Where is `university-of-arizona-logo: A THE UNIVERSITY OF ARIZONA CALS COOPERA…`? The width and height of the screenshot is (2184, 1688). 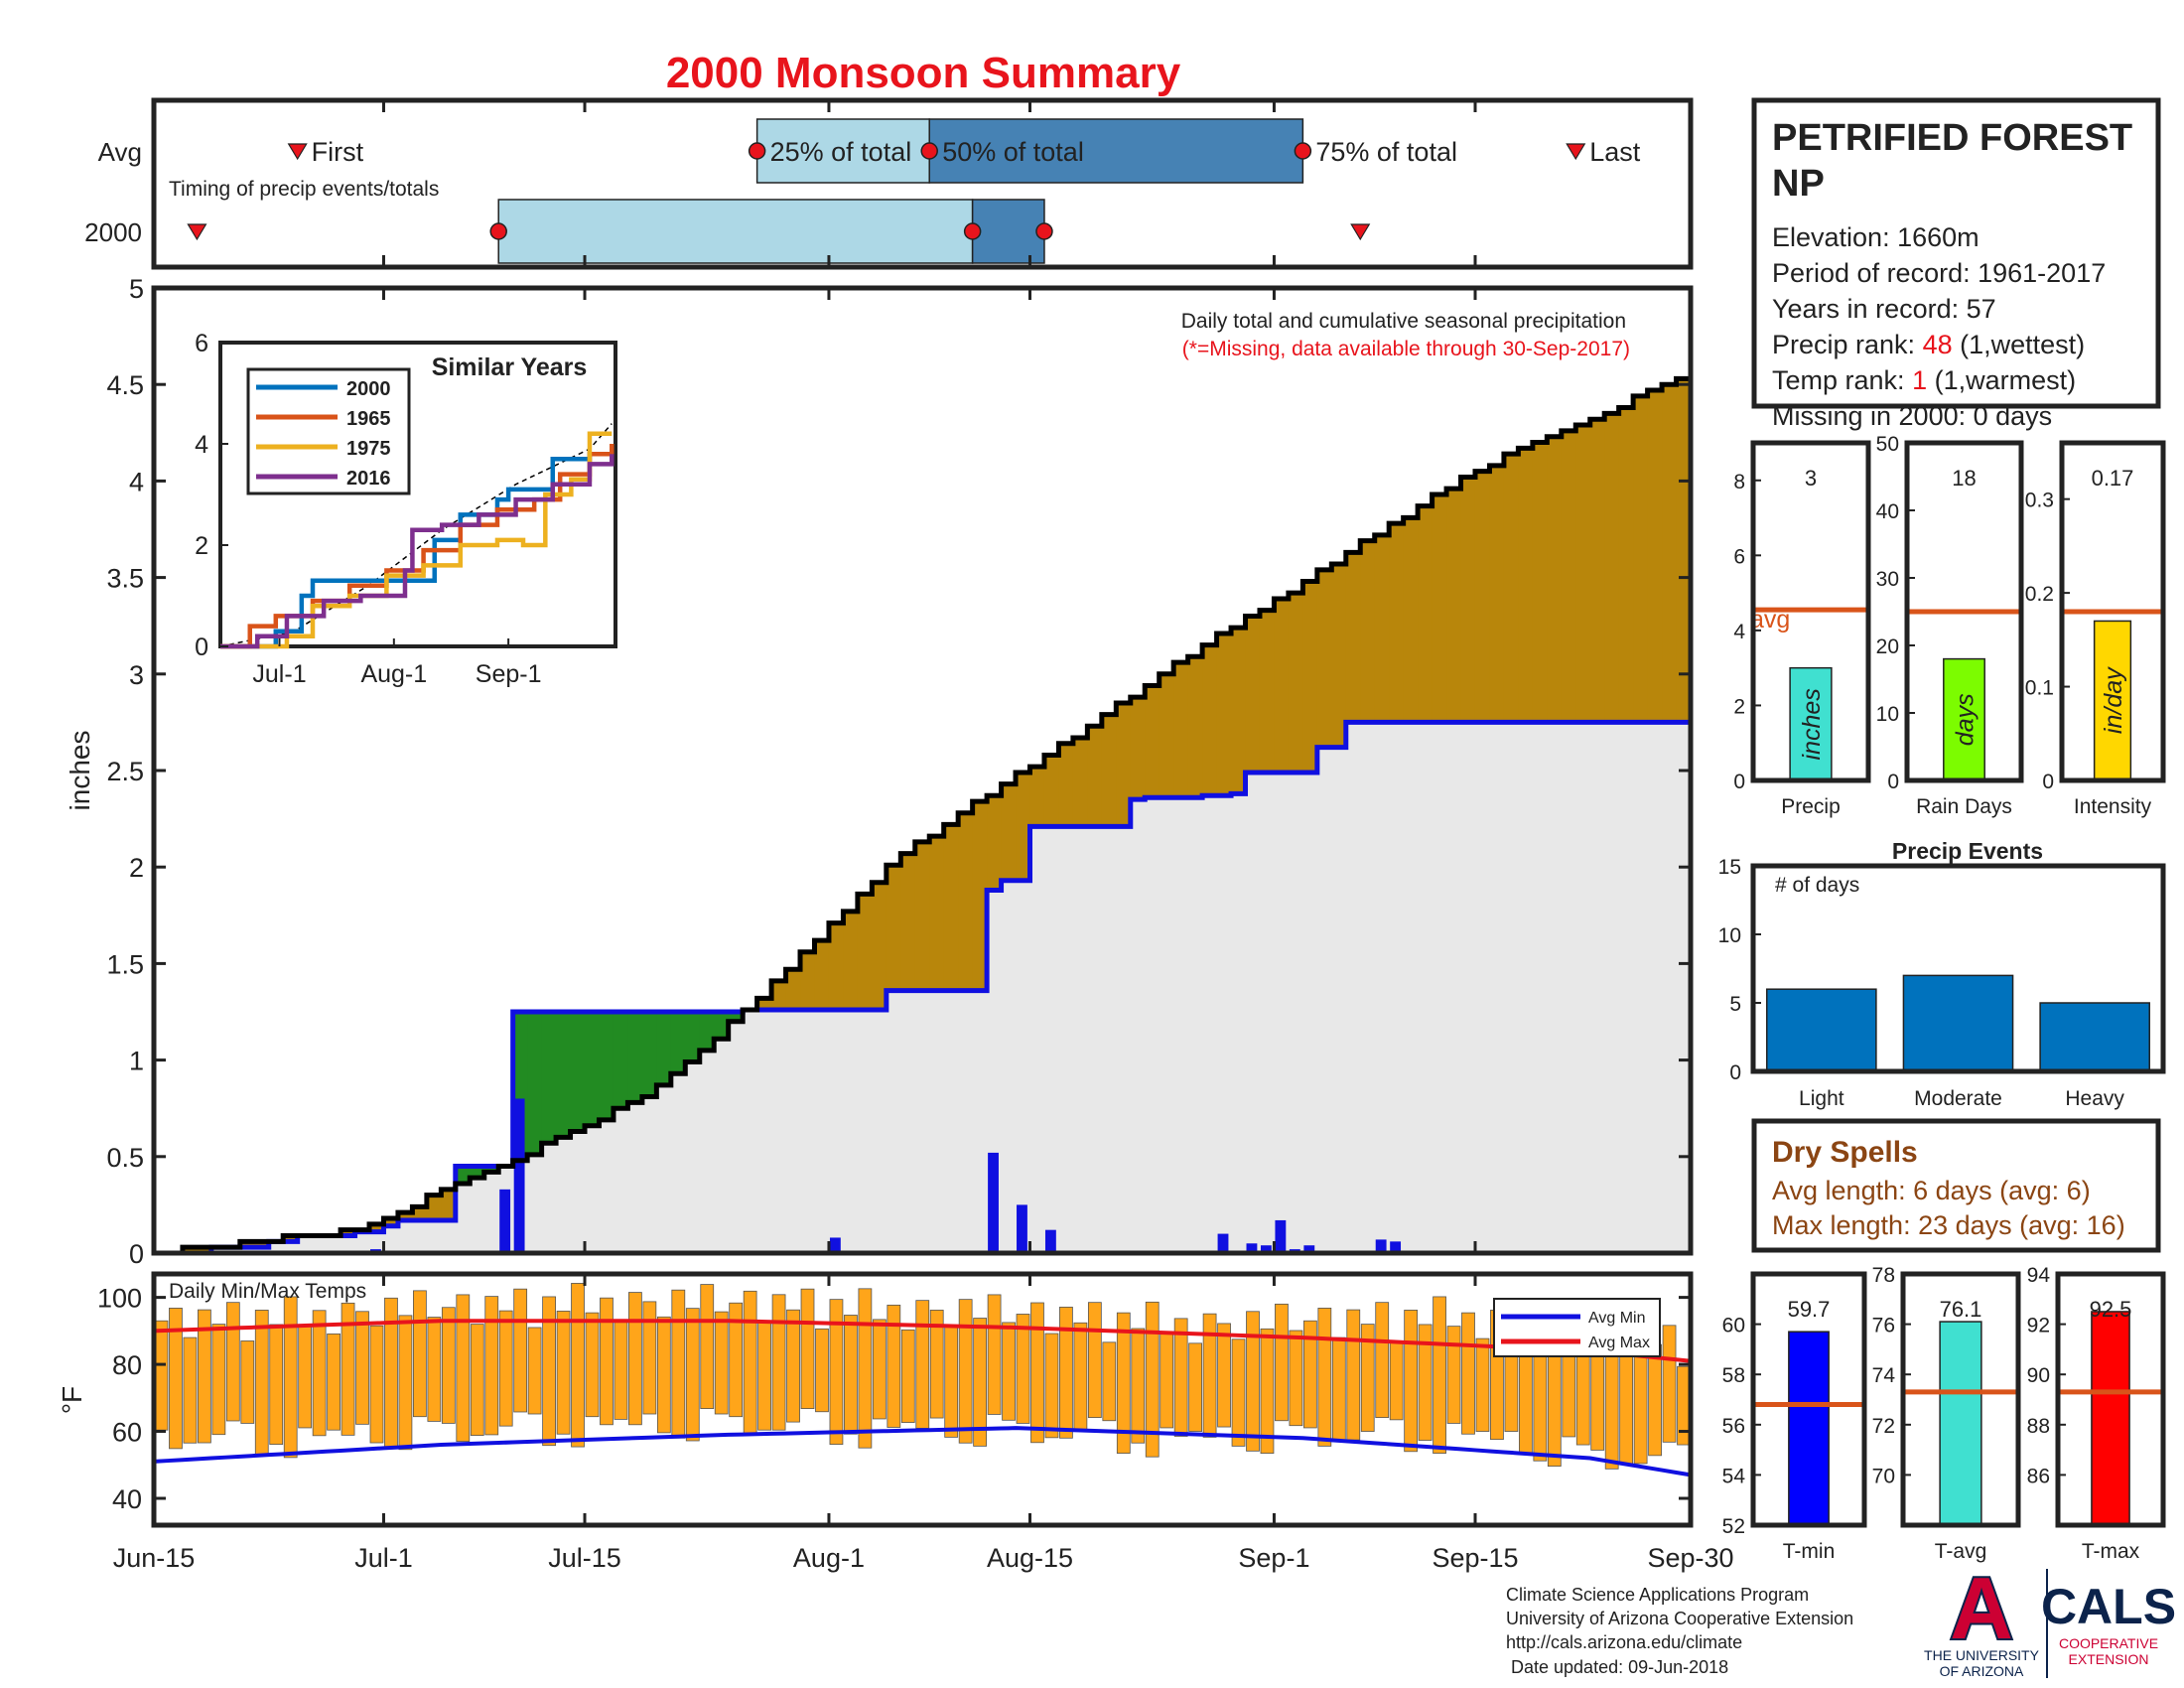
university-of-arizona-logo: A THE UNIVERSITY OF ARIZONA CALS COOPERA… is located at coordinates (2050, 1618).